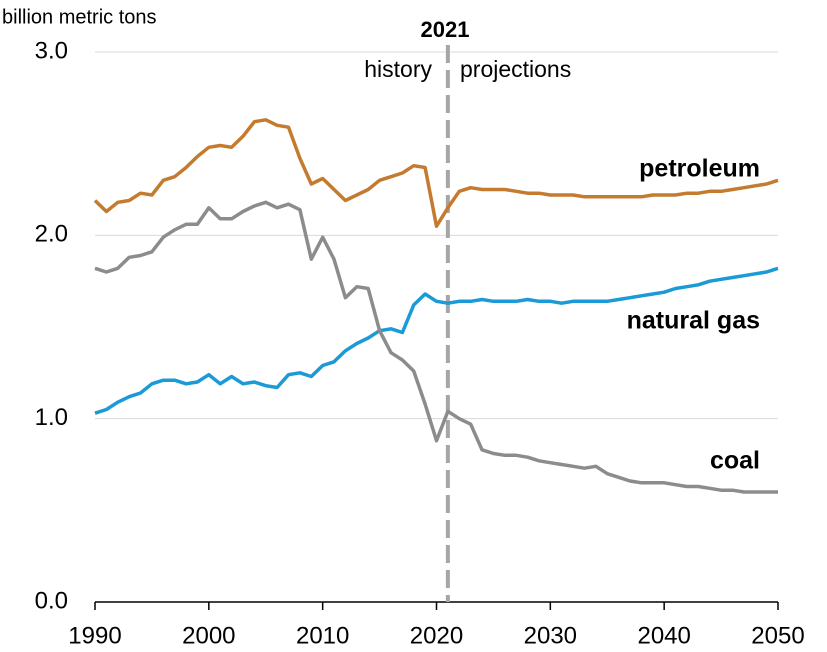 This screenshot has height=652, width=827. Describe the element at coordinates (51, 50) in the screenshot. I see `y-tick-label: 3.0` at that location.